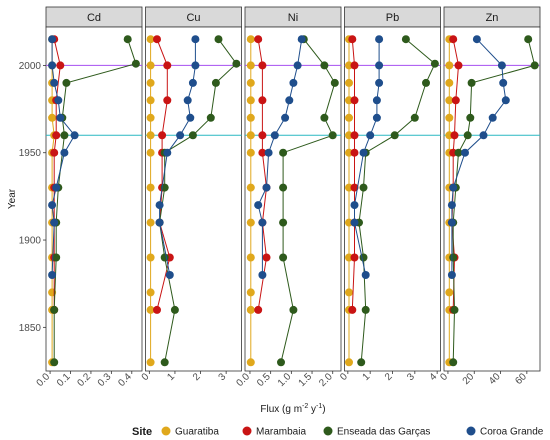 The width and height of the screenshot is (550, 440). What do you see at coordinates (146, 377) in the screenshot?
I see `x-tick-label-cu-0: 0` at bounding box center [146, 377].